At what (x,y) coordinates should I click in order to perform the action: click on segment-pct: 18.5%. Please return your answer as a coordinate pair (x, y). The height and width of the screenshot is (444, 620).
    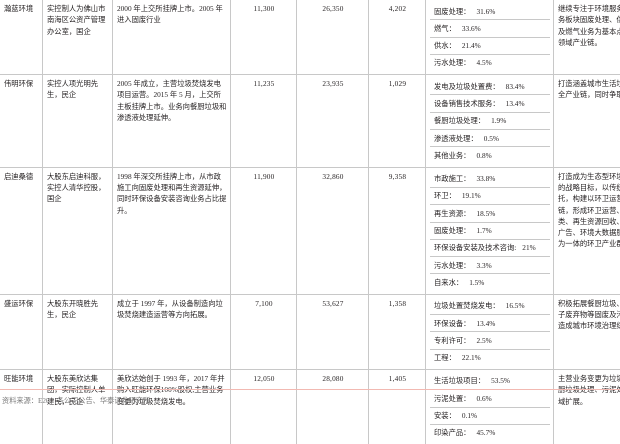
    Looking at the image, I should click on (482, 213).